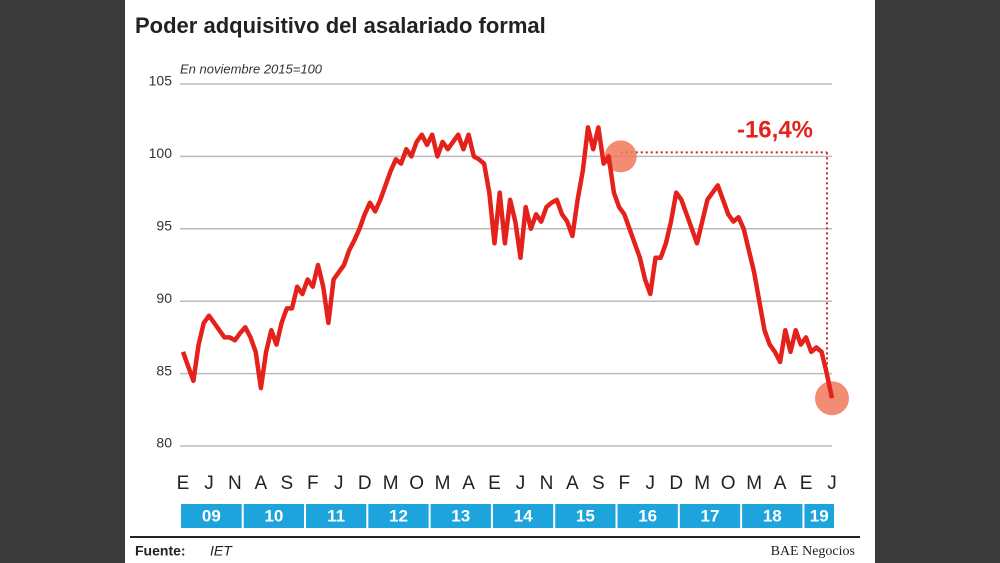 This screenshot has width=1000, height=563. I want to click on year-label: 15, so click(585, 515).